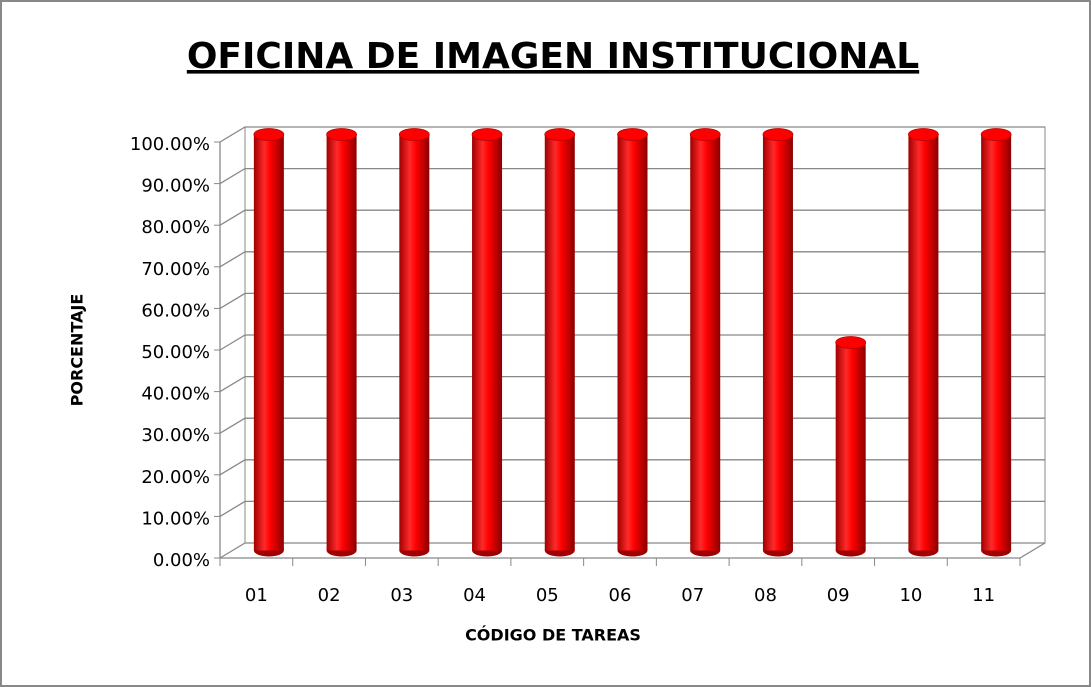 Image resolution: width=1091 pixels, height=687 pixels. I want to click on x-tick-label: 03, so click(401, 595).